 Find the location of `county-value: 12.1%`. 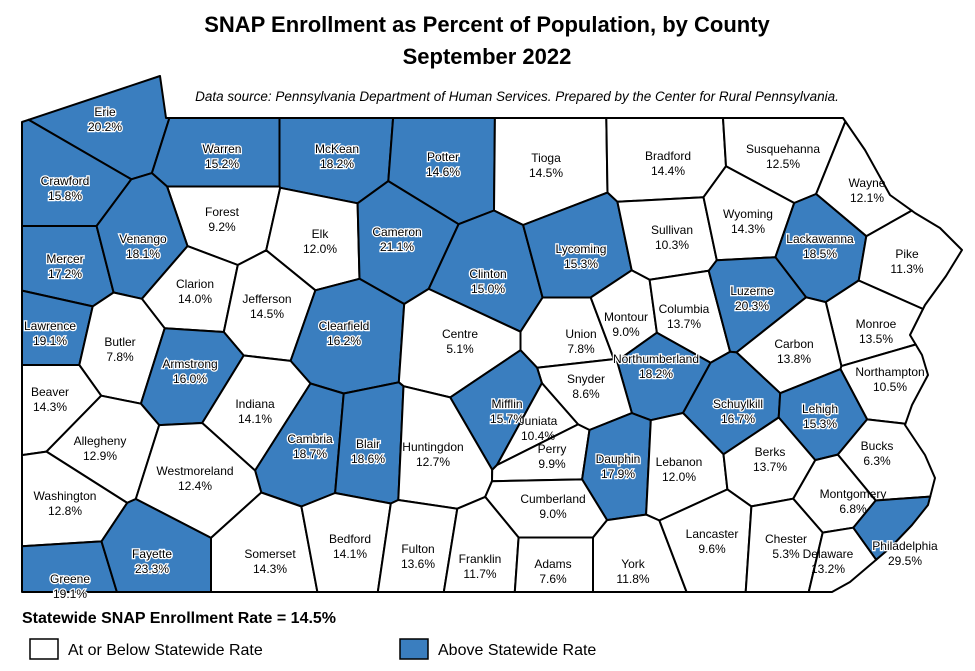

county-value: 12.1% is located at coordinates (867, 198).